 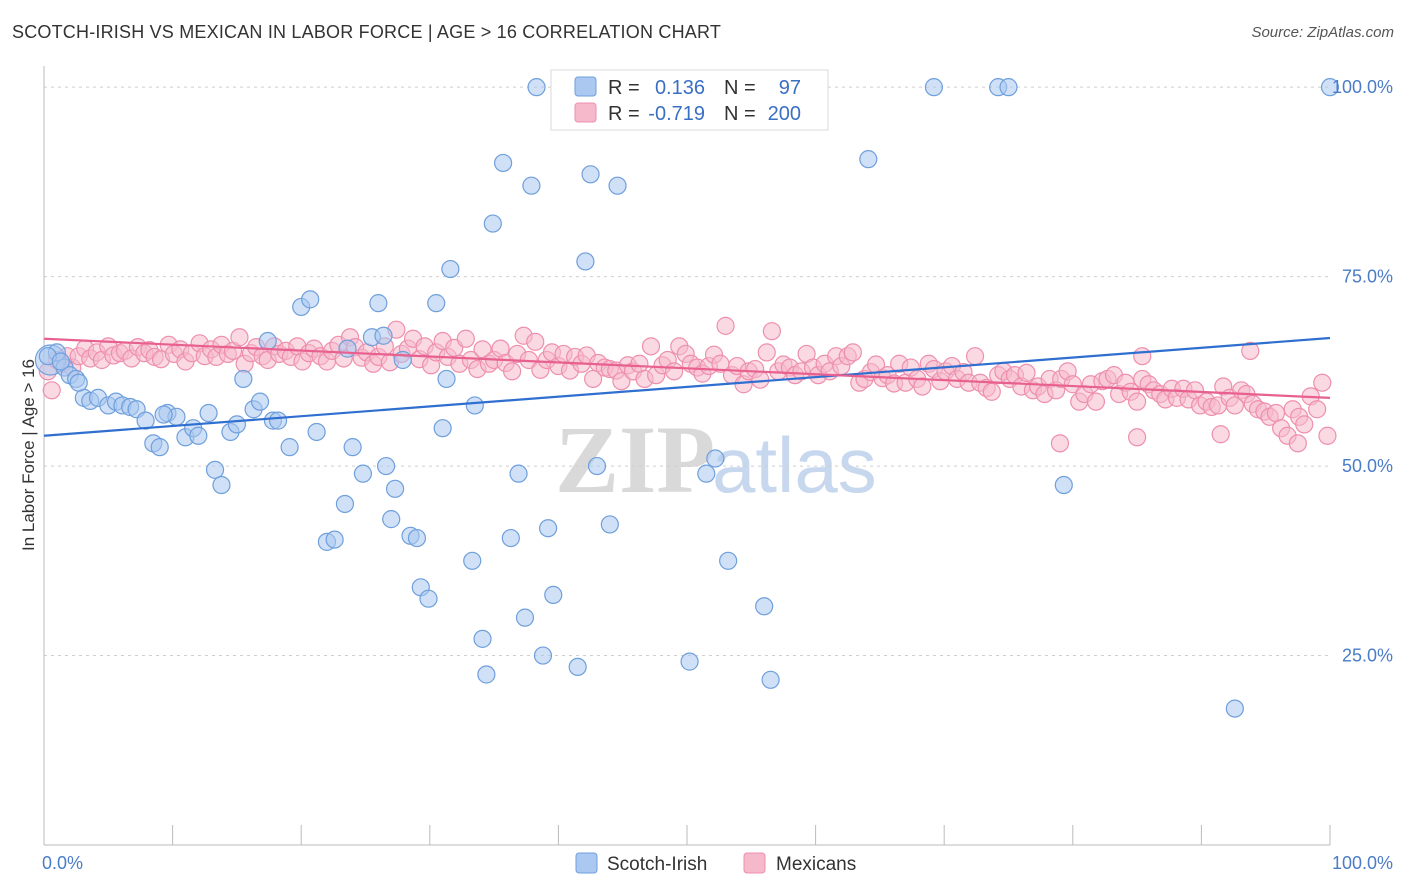 What do you see at coordinates (1362, 863) in the screenshot?
I see `x-tick-label-max: 100.0%` at bounding box center [1362, 863].